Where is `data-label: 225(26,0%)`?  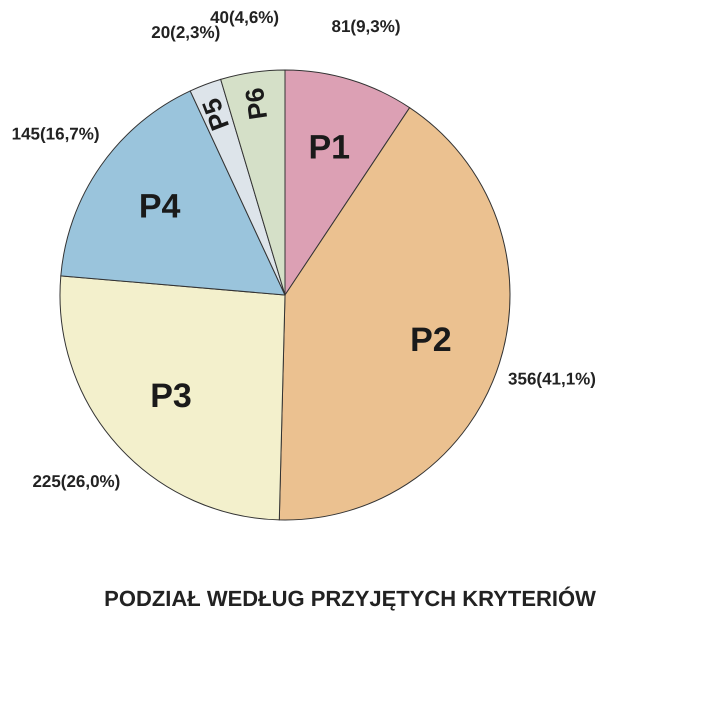 data-label: 225(26,0%) is located at coordinates (76, 481).